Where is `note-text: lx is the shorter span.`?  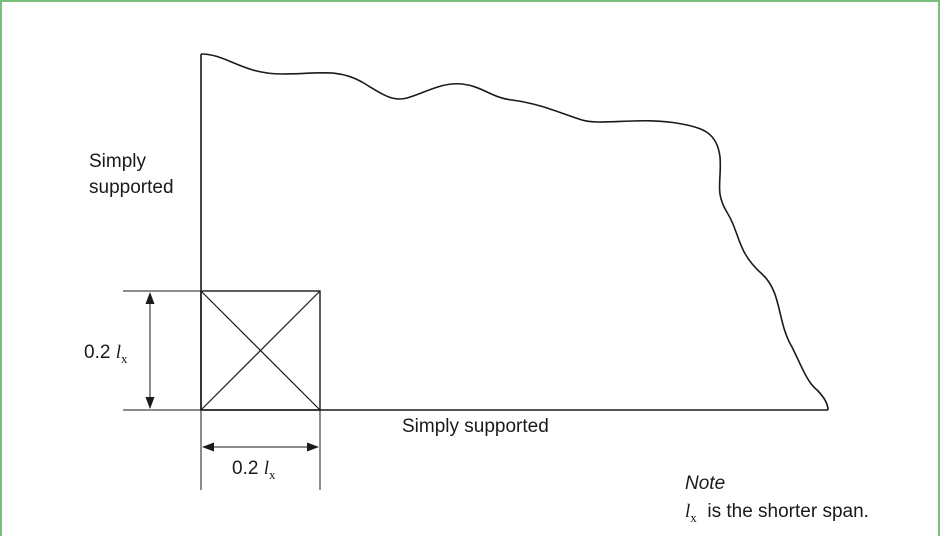 note-text: lx is the shorter span. is located at coordinates (777, 512).